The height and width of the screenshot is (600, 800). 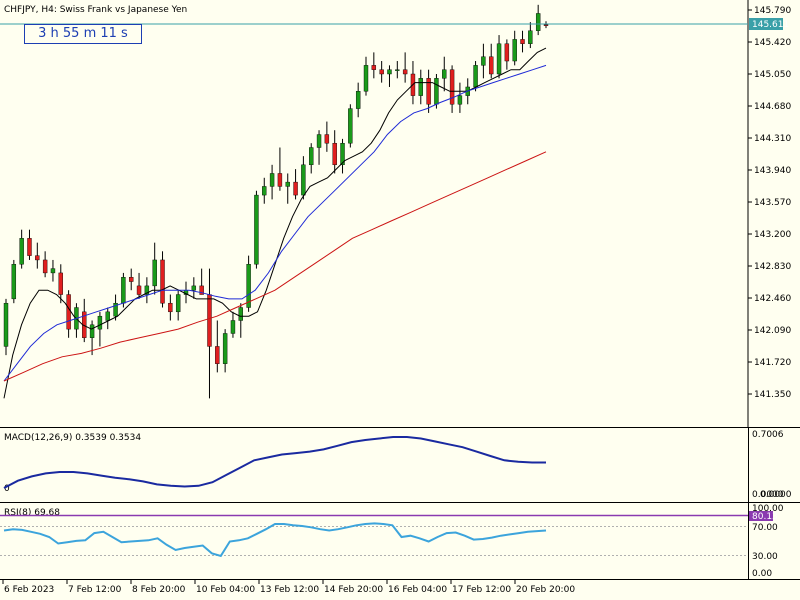 I want to click on macd-axis-bottom: 0.0000, so click(x=768, y=495).